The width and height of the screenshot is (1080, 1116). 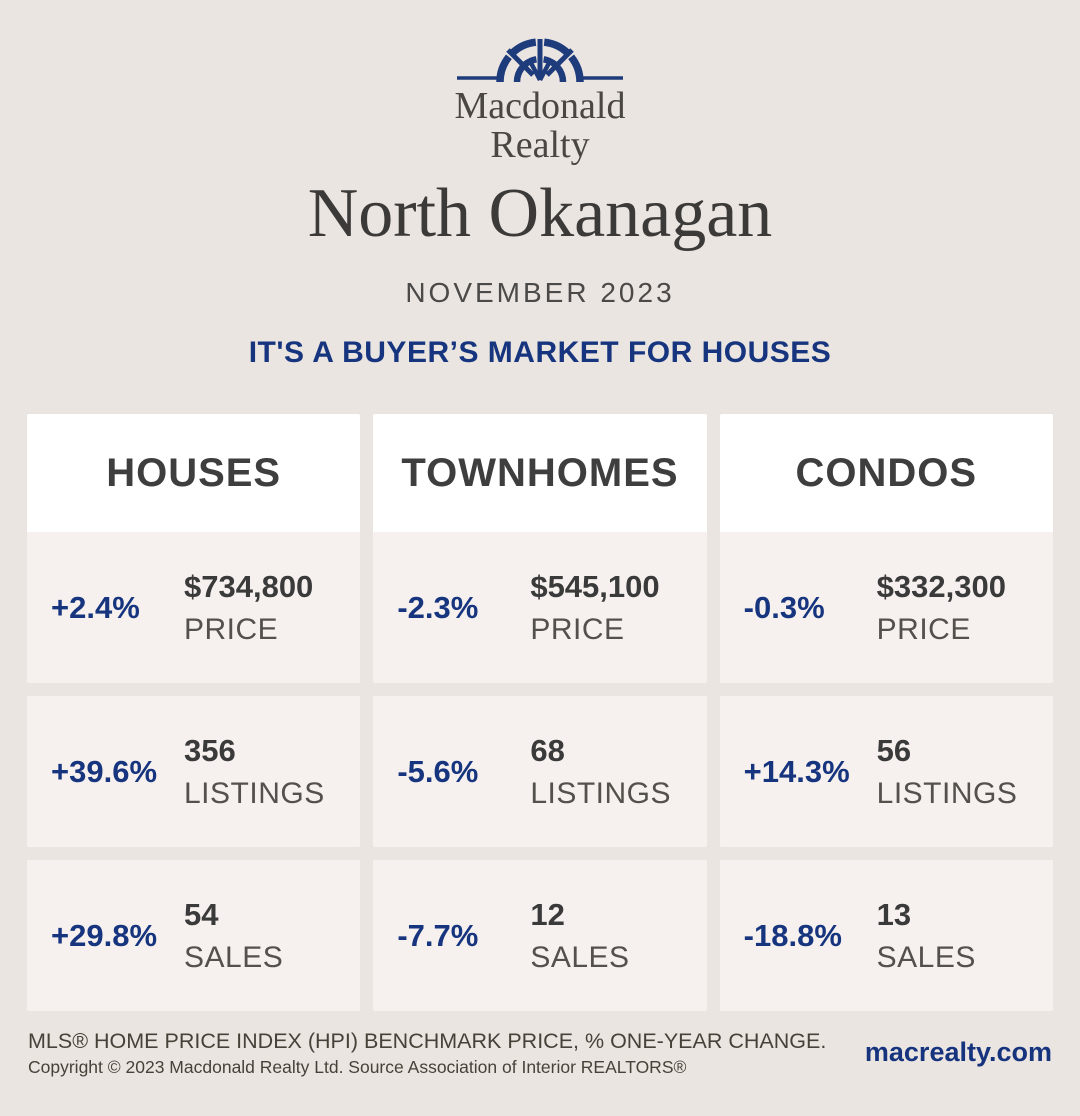 I want to click on metric-value: 56, so click(x=894, y=750).